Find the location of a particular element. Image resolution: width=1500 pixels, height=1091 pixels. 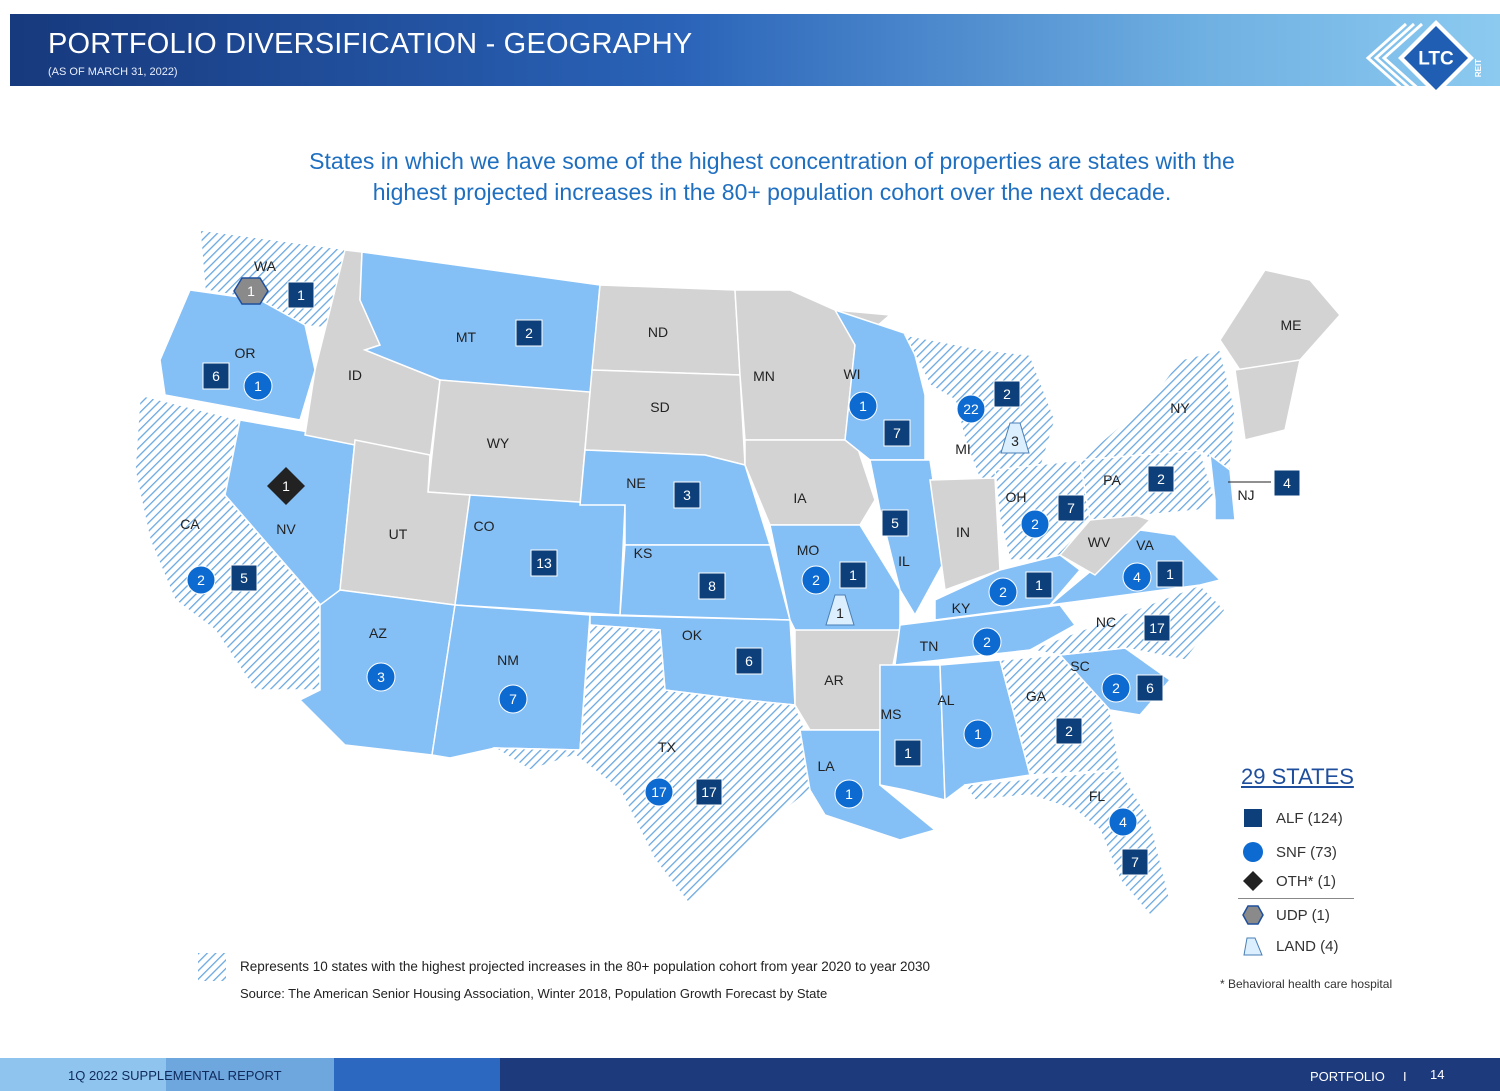

state-label-ok: OK is located at coordinates (692, 635).